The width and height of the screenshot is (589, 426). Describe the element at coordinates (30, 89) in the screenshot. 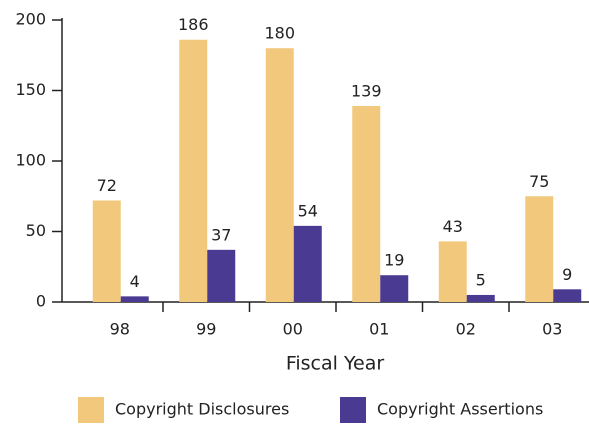

I see `y-tick-label: 150` at that location.